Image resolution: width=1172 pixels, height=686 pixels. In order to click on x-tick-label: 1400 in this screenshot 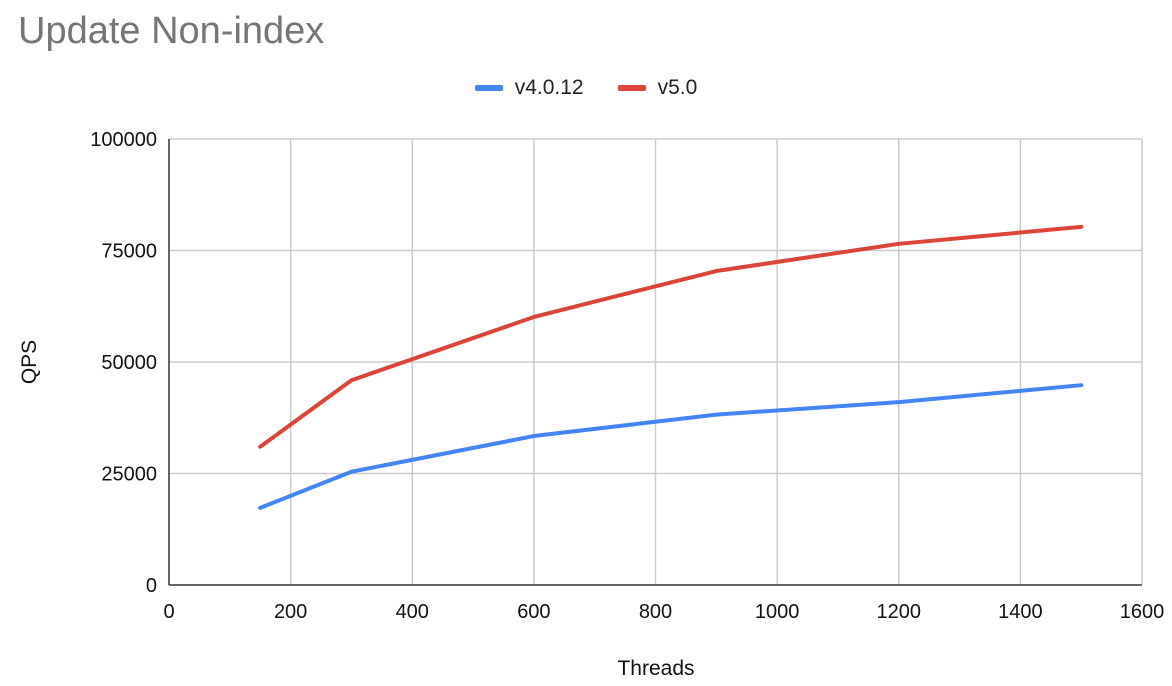, I will do `click(1020, 612)`.